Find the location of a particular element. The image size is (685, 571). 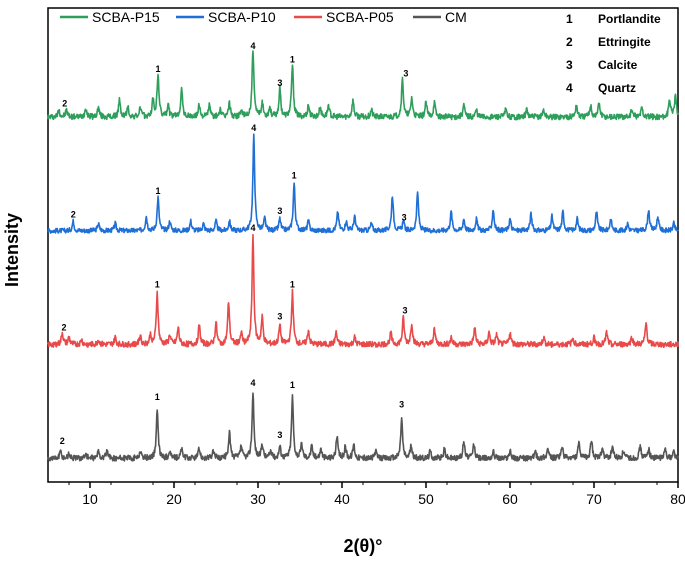

x-tick-label: 80 is located at coordinates (677, 499).